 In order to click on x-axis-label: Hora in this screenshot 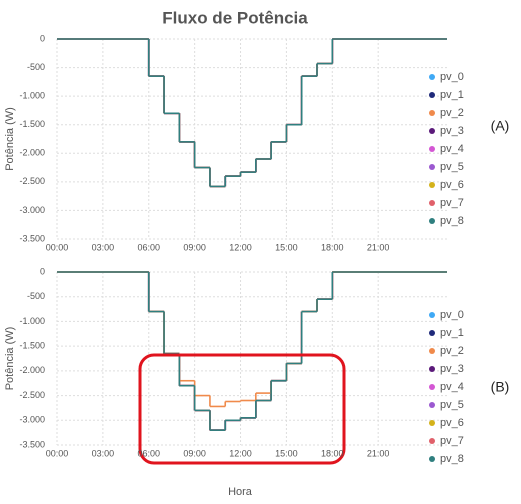, I will do `click(240, 492)`.